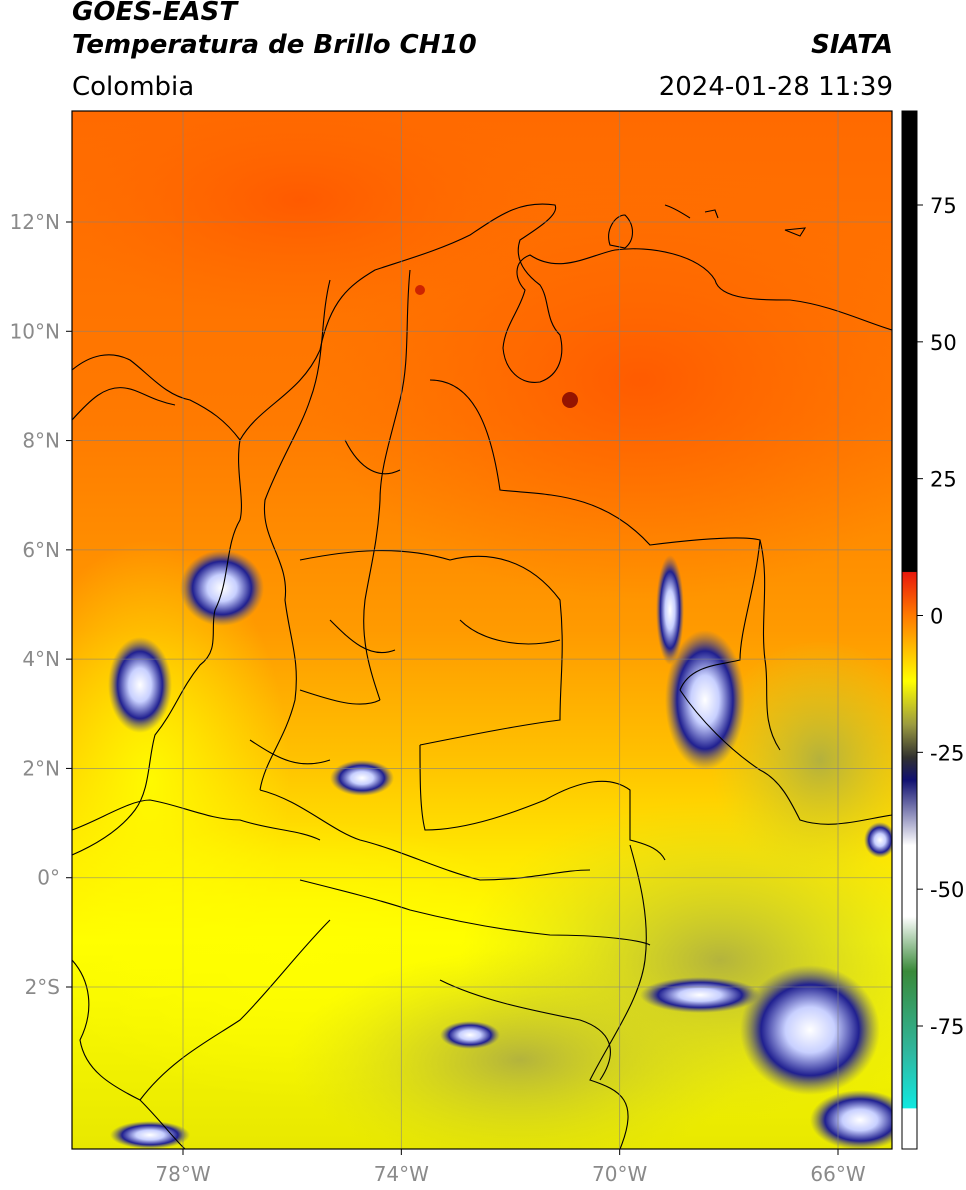  Describe the element at coordinates (947, 890) in the screenshot. I see `colorbar-tick-label: -50` at that location.